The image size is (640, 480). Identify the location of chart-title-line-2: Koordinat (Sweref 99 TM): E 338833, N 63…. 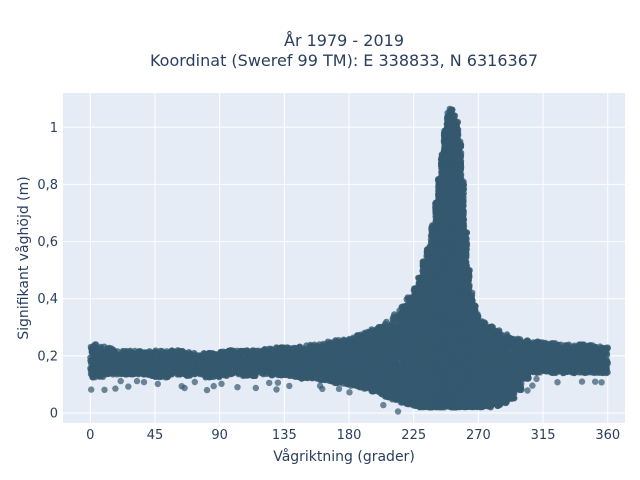
(344, 60).